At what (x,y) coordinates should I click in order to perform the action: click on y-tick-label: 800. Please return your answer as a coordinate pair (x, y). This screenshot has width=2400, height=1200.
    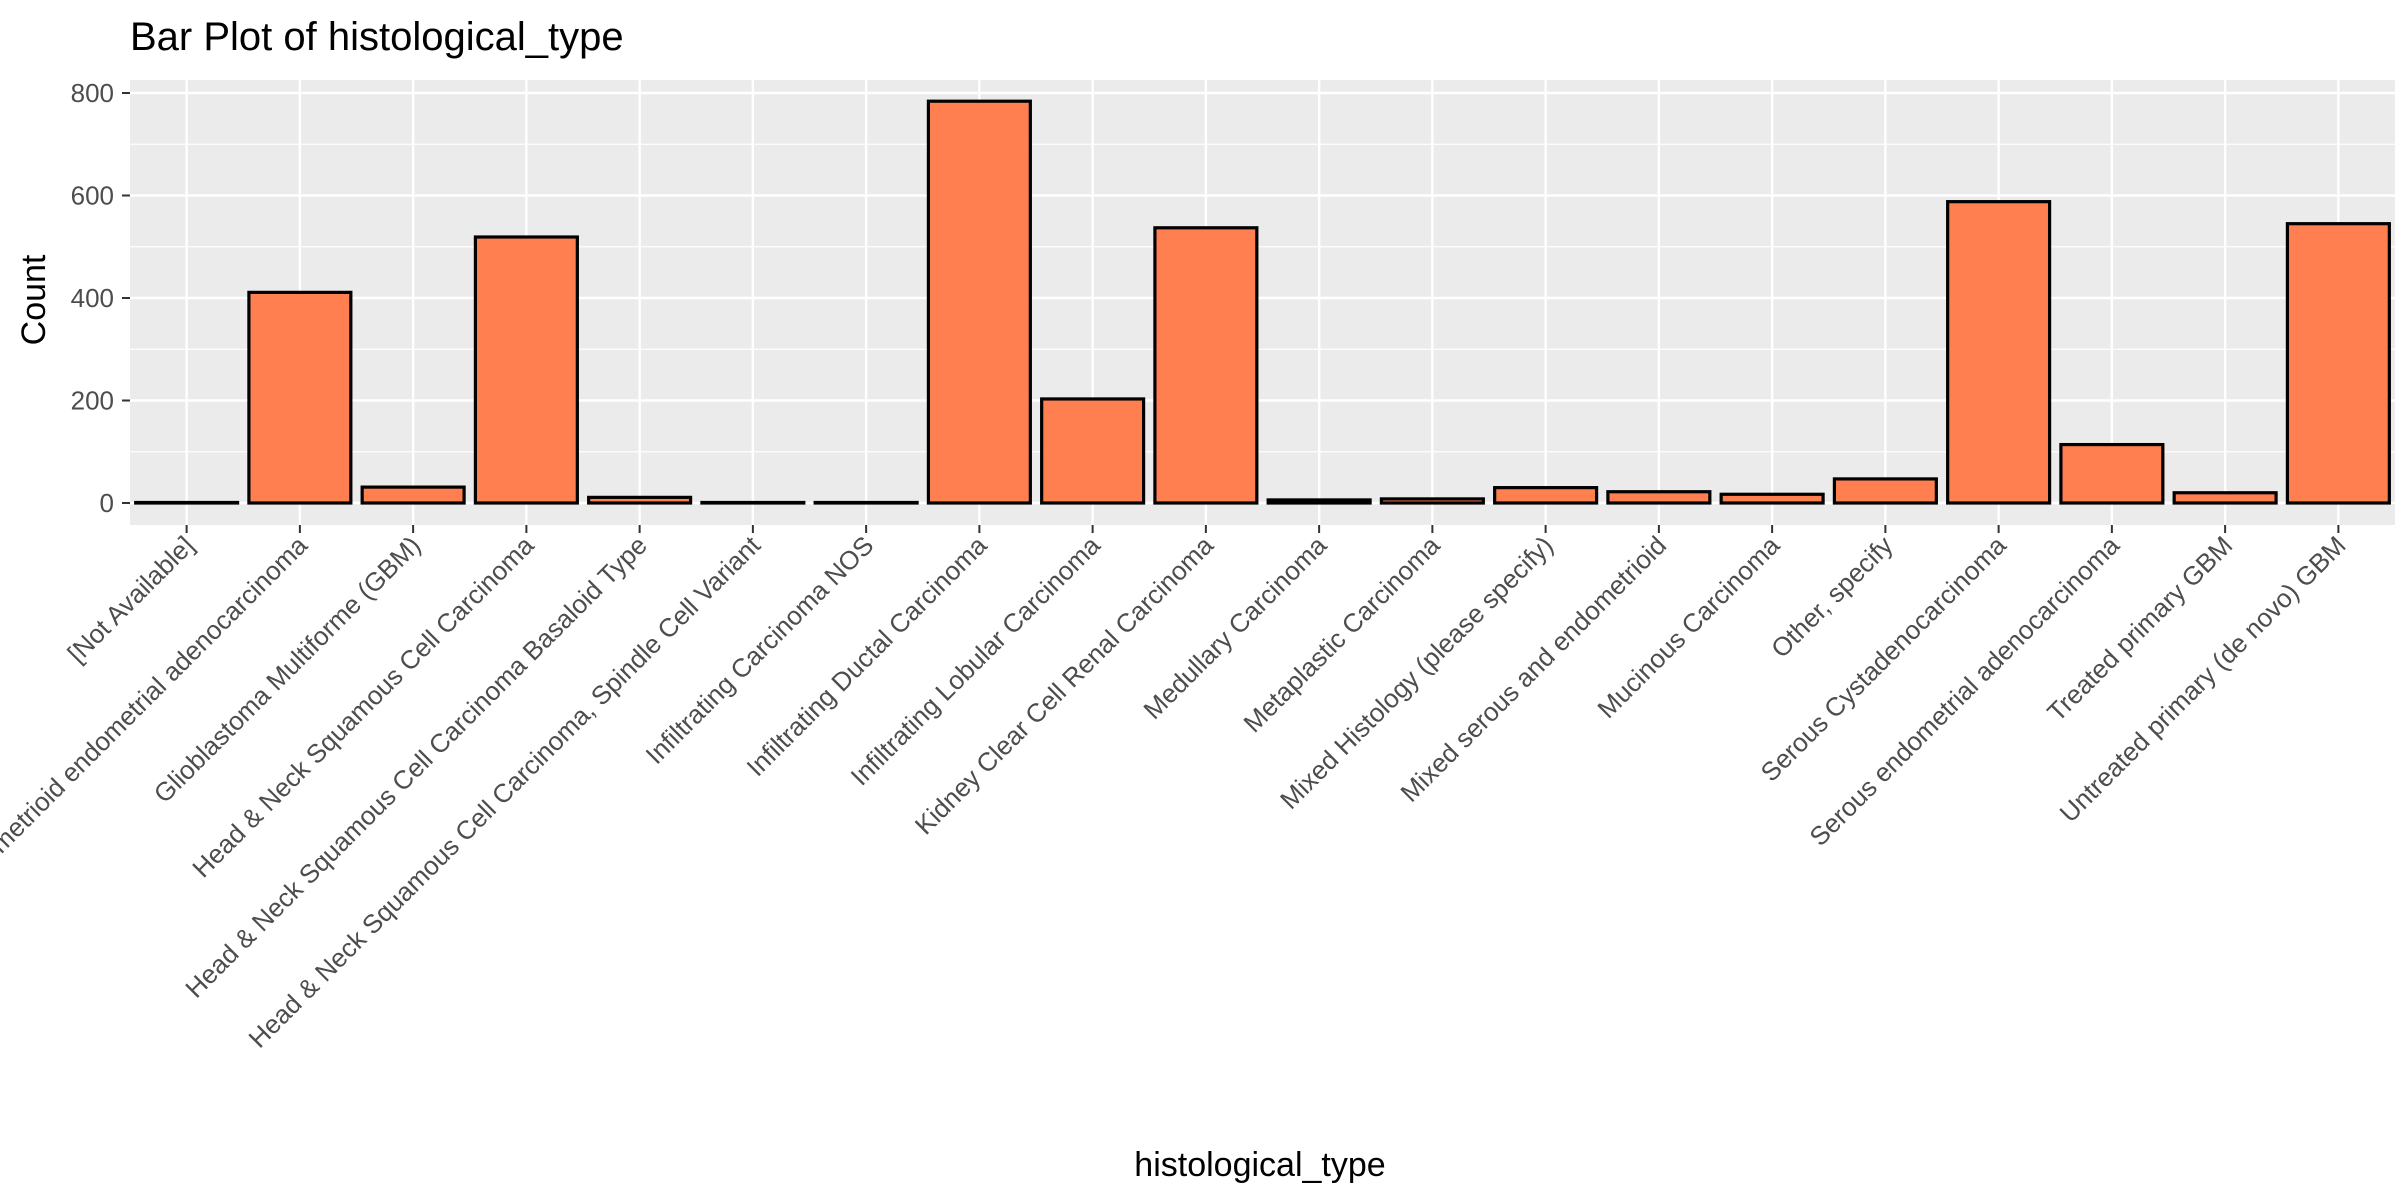
    Looking at the image, I should click on (92, 93).